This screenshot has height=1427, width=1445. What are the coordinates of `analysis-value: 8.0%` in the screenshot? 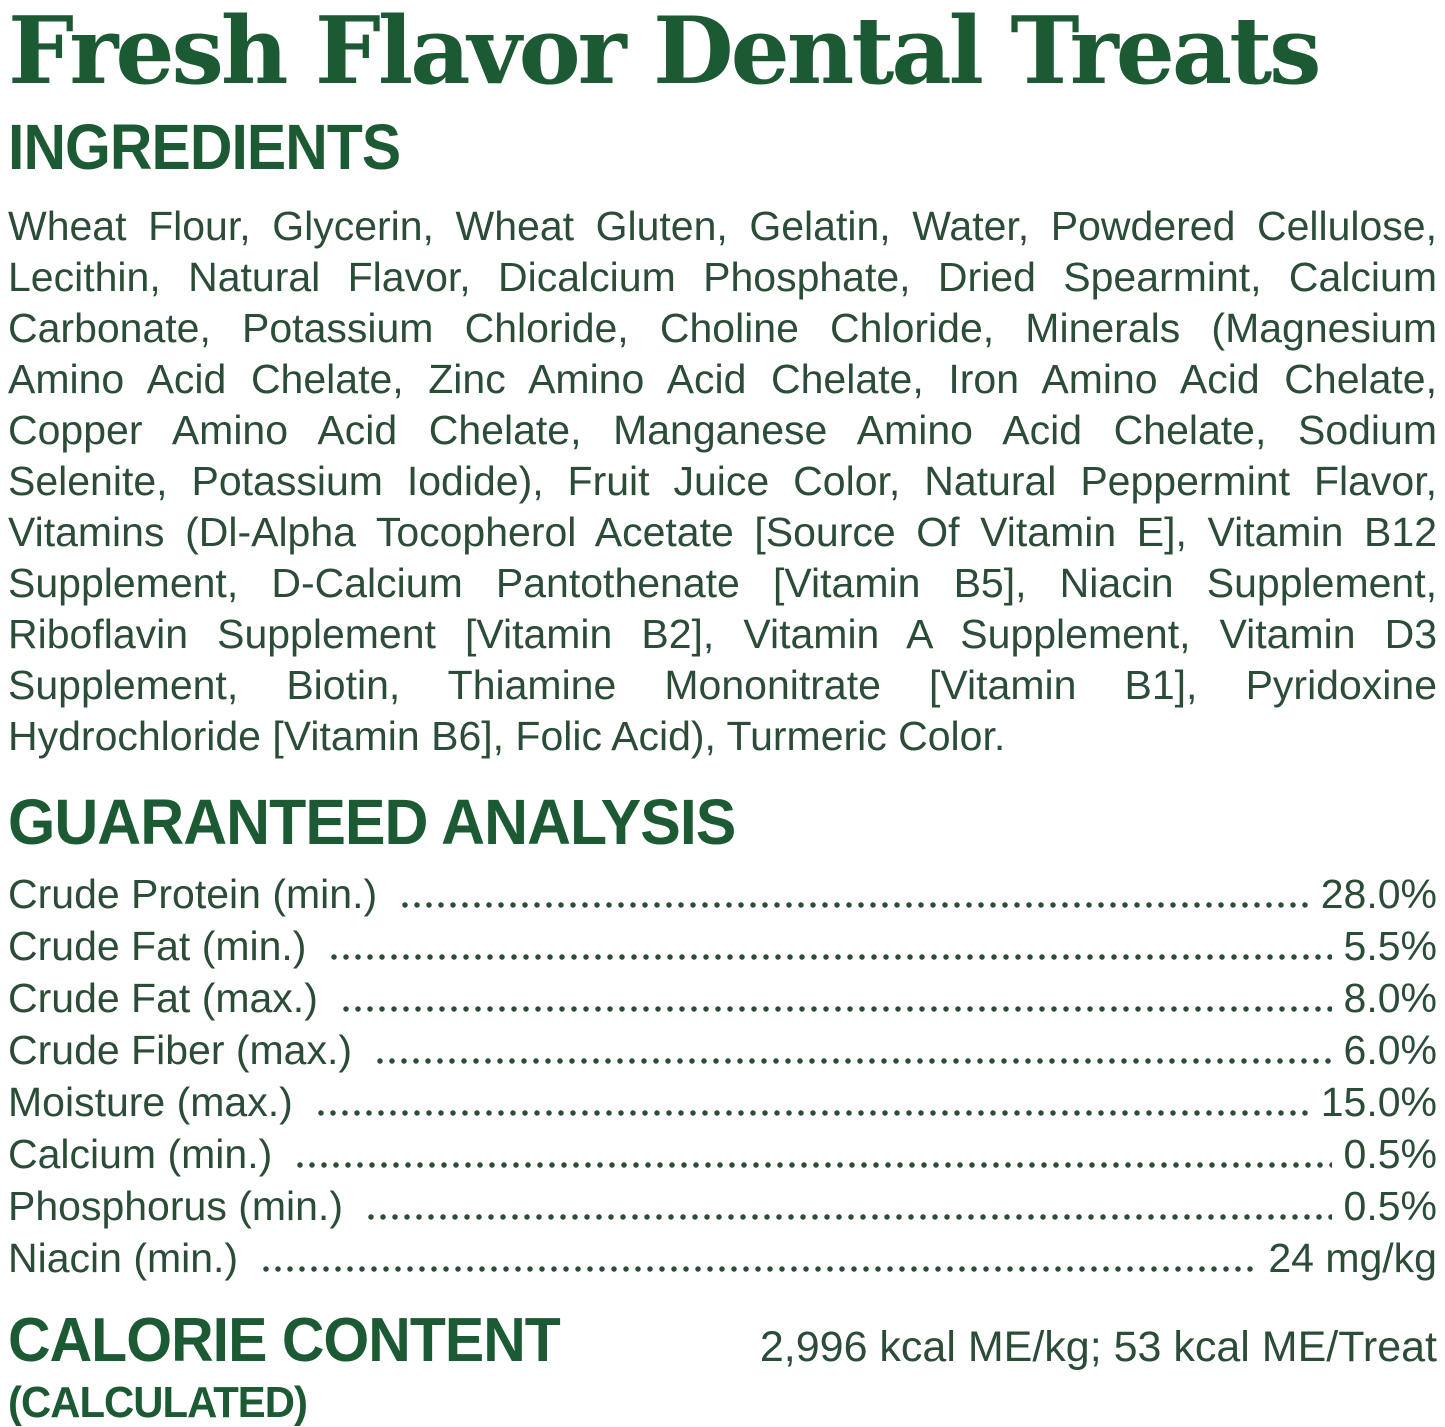 It's located at (1390, 997).